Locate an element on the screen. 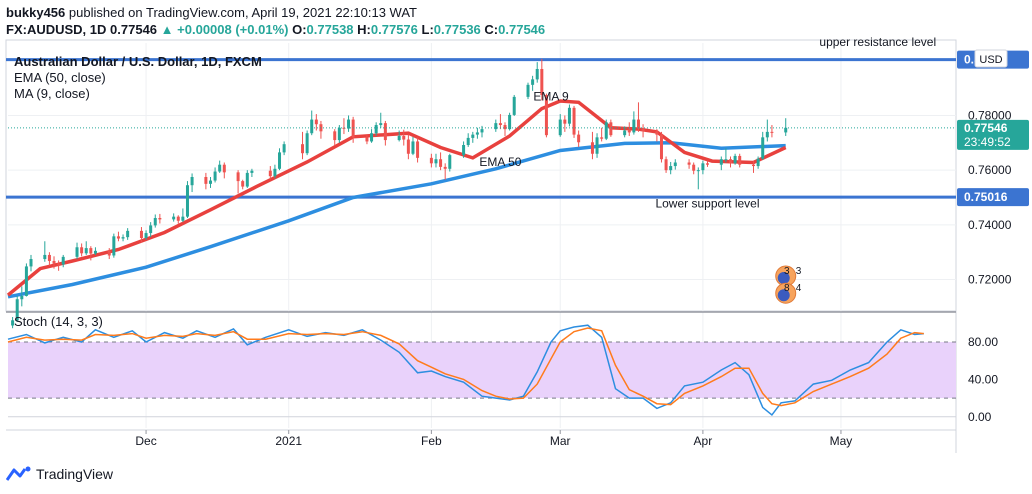  level-price-label: 0.75016 is located at coordinates (986, 197).